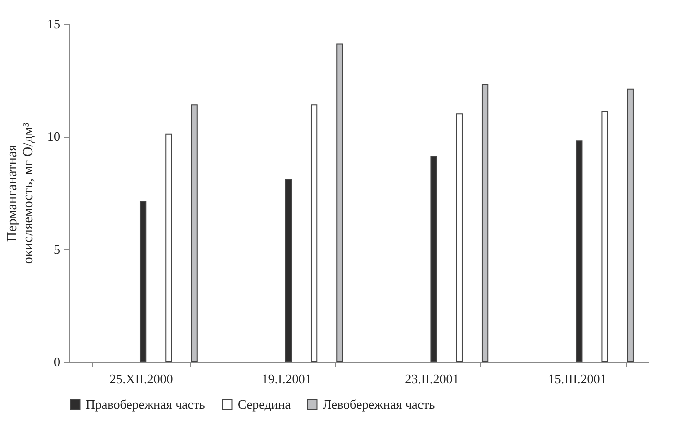 The height and width of the screenshot is (435, 686). What do you see at coordinates (265, 404) in the screenshot?
I see `legend-label: Середина` at bounding box center [265, 404].